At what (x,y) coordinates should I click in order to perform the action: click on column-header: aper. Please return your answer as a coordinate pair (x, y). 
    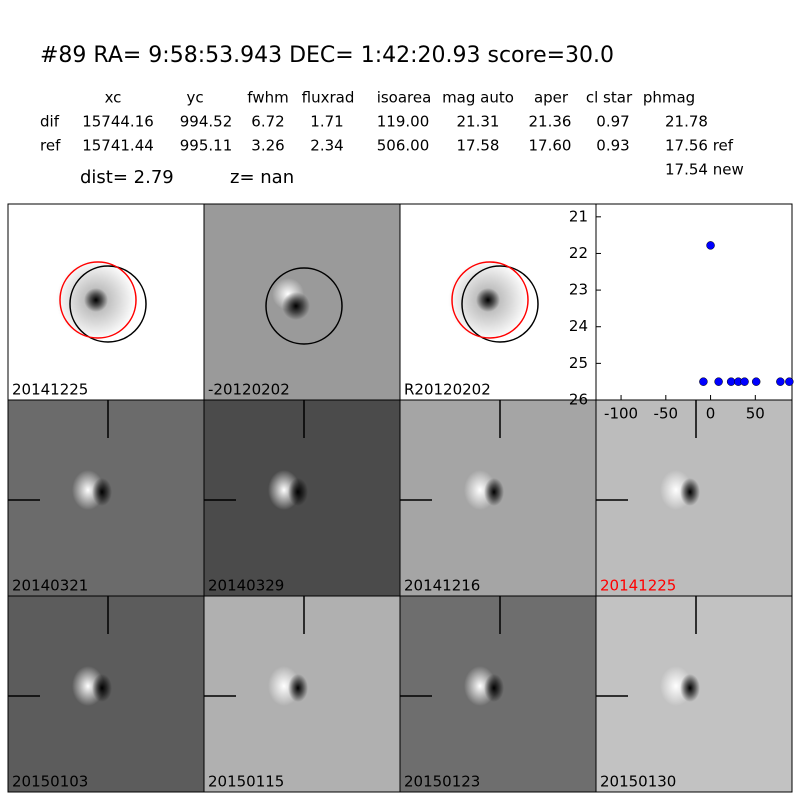
    Looking at the image, I should click on (551, 98).